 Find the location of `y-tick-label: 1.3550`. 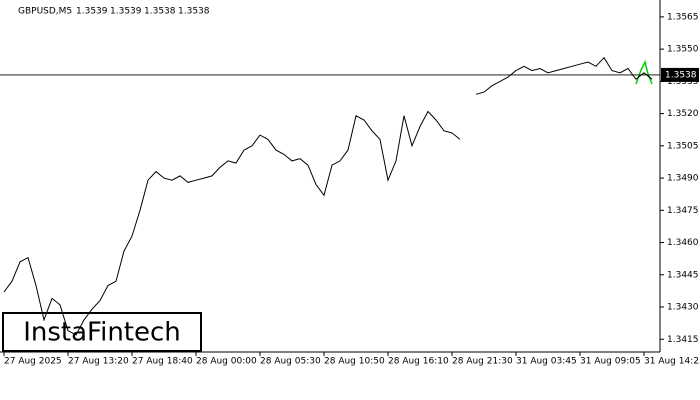

y-tick-label: 1.3550 is located at coordinates (683, 50).